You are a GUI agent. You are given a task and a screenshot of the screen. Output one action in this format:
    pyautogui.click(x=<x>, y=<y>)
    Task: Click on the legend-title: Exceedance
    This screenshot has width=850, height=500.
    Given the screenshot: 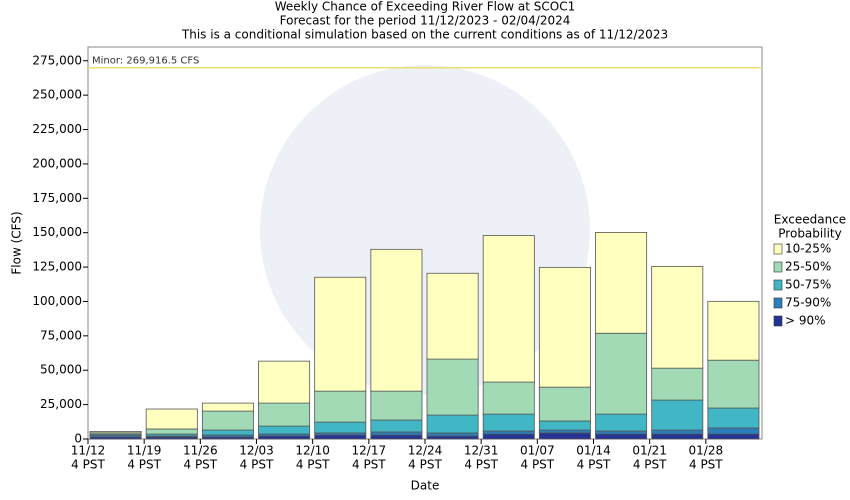 What is the action you would take?
    pyautogui.click(x=810, y=220)
    